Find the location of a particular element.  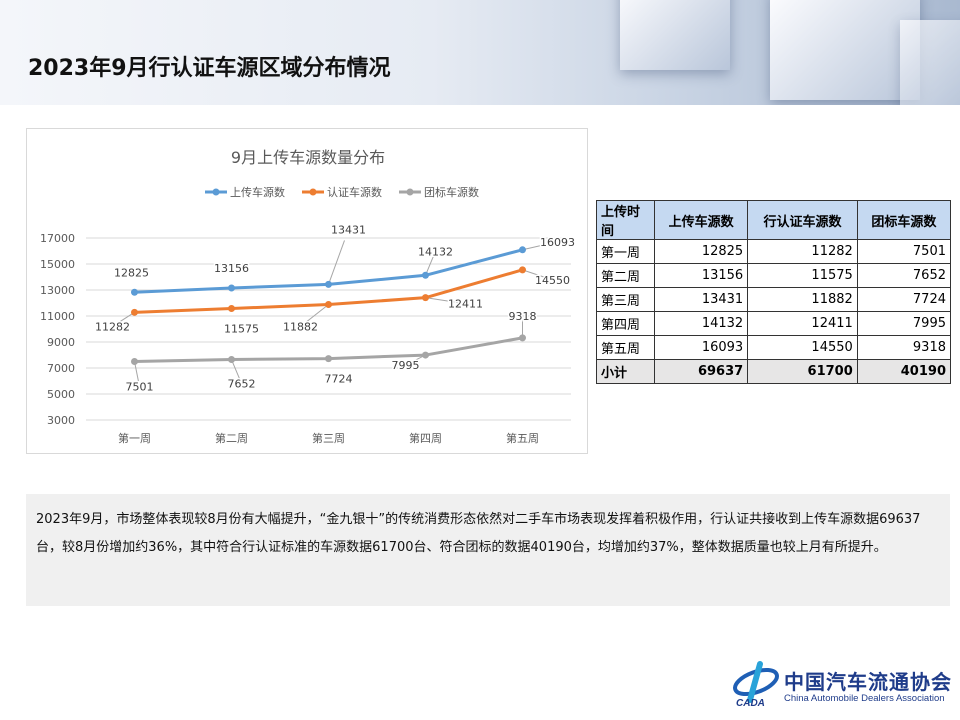

table-row: 第一周 12825 11282 7501 is located at coordinates (774, 251).